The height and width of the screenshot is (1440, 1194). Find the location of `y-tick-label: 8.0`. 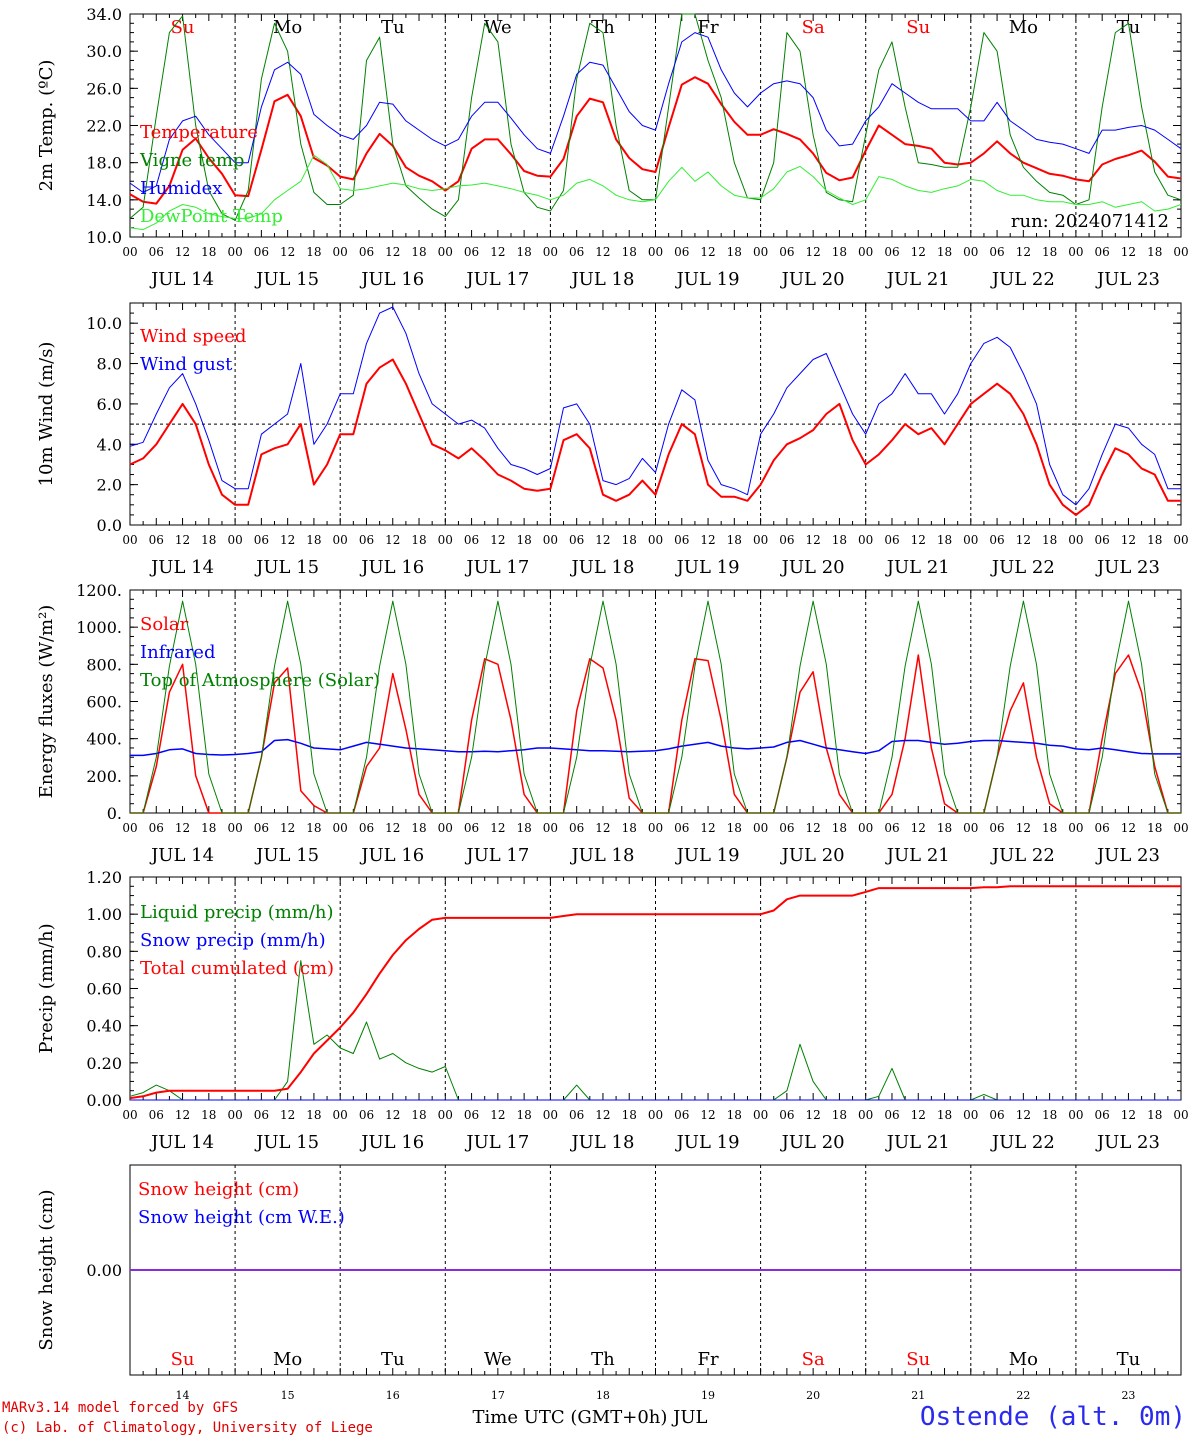

y-tick-label: 8.0 is located at coordinates (109, 364).